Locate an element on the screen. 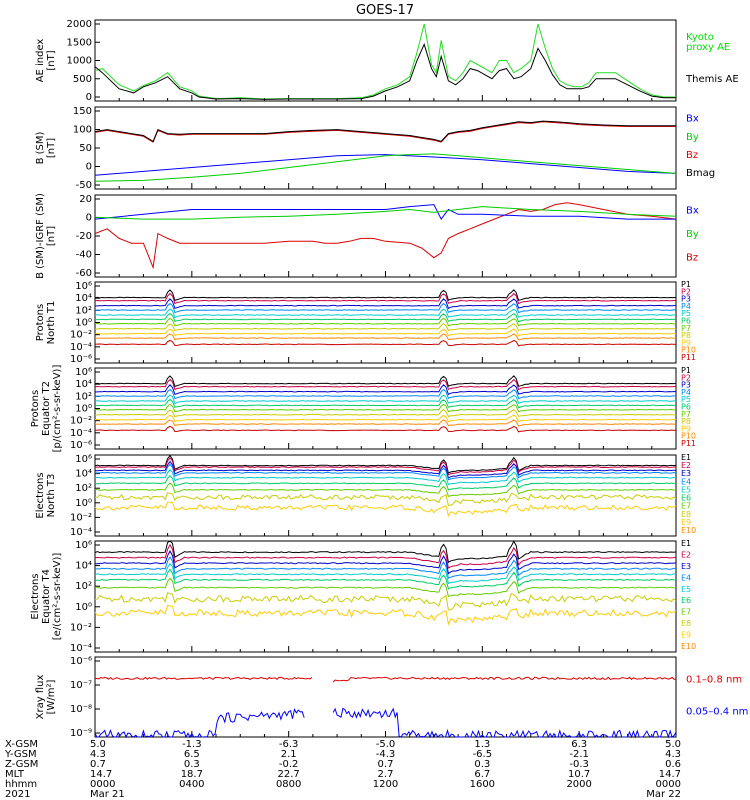 The width and height of the screenshot is (750, 800). legend-label: Bmag is located at coordinates (700, 173).